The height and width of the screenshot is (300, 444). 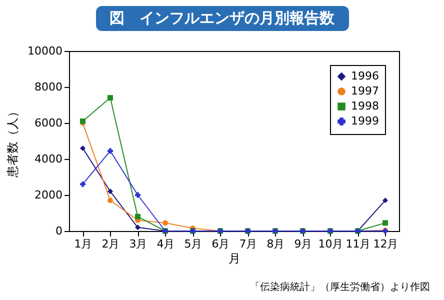 What do you see at coordinates (365, 91) in the screenshot?
I see `legend-label: 1997` at bounding box center [365, 91].